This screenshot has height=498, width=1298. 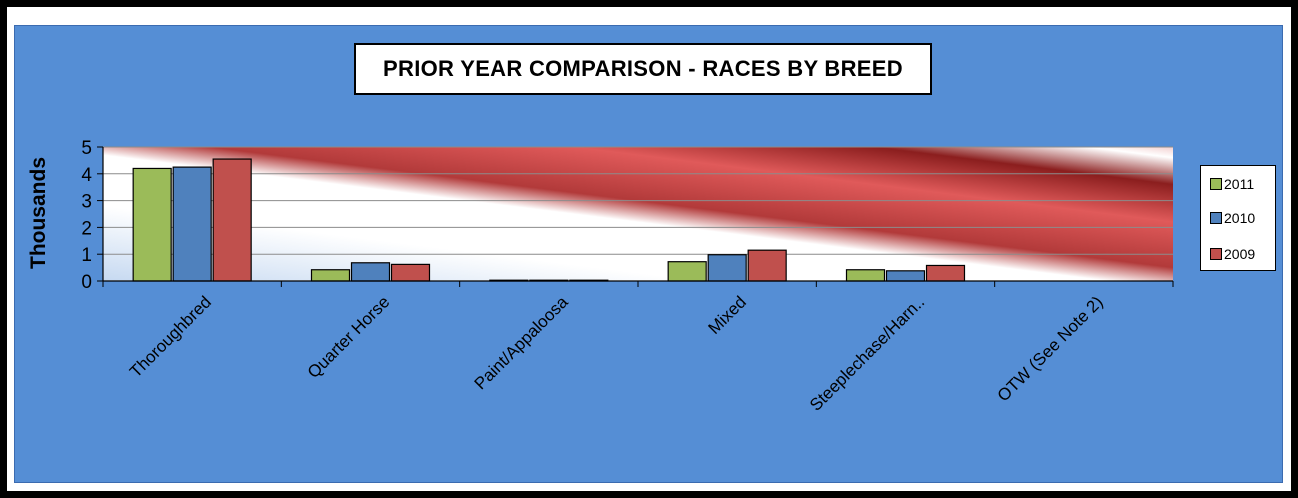 What do you see at coordinates (1050, 348) in the screenshot?
I see `x-tick-label: OTW (See Note 2)` at bounding box center [1050, 348].